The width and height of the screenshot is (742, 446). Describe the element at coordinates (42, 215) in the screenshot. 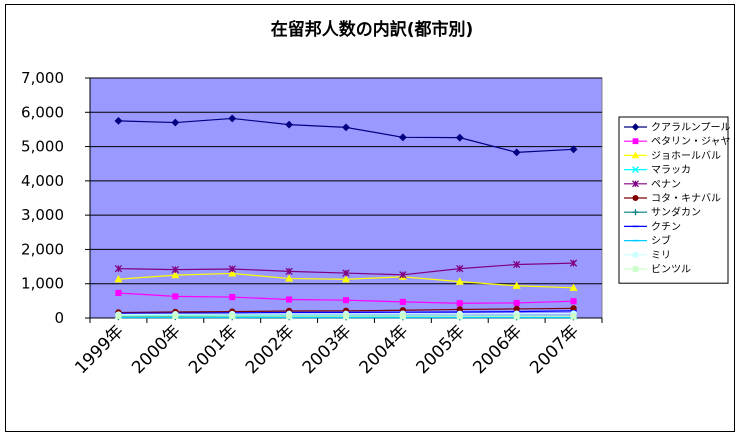

I see `y-tick-label: 3,000` at that location.